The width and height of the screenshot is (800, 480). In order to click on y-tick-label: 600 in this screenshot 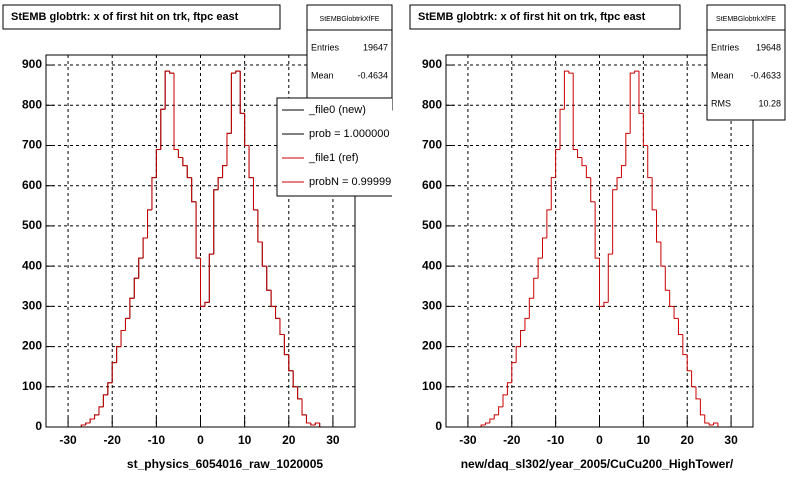, I will do `click(432, 185)`.